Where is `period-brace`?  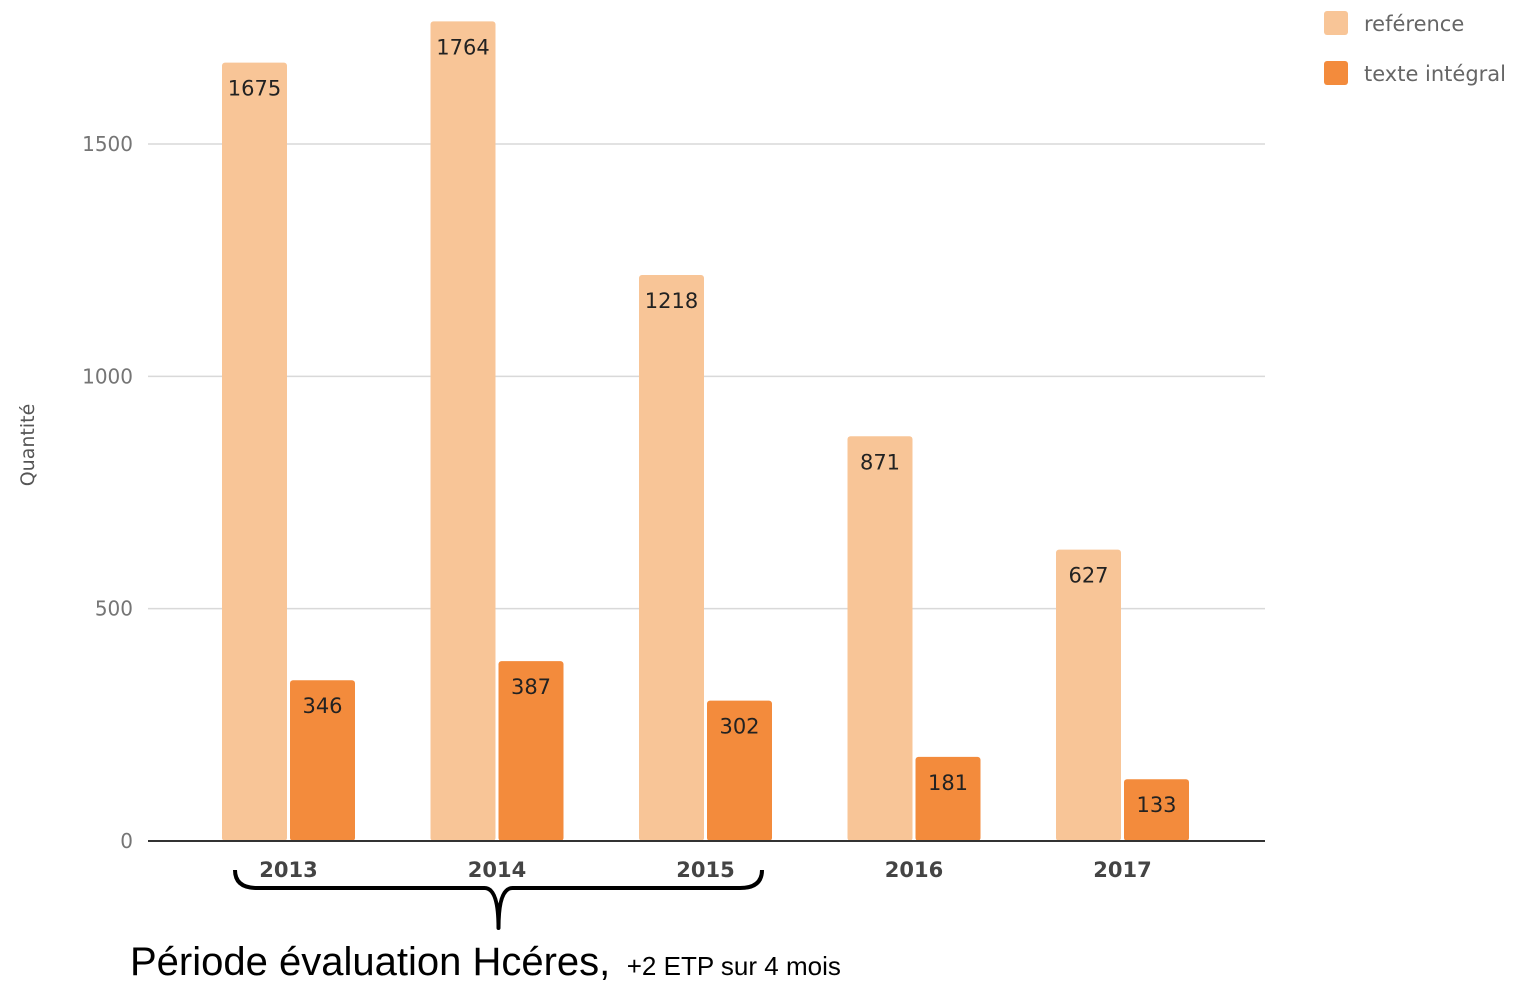 period-brace is located at coordinates (498, 899).